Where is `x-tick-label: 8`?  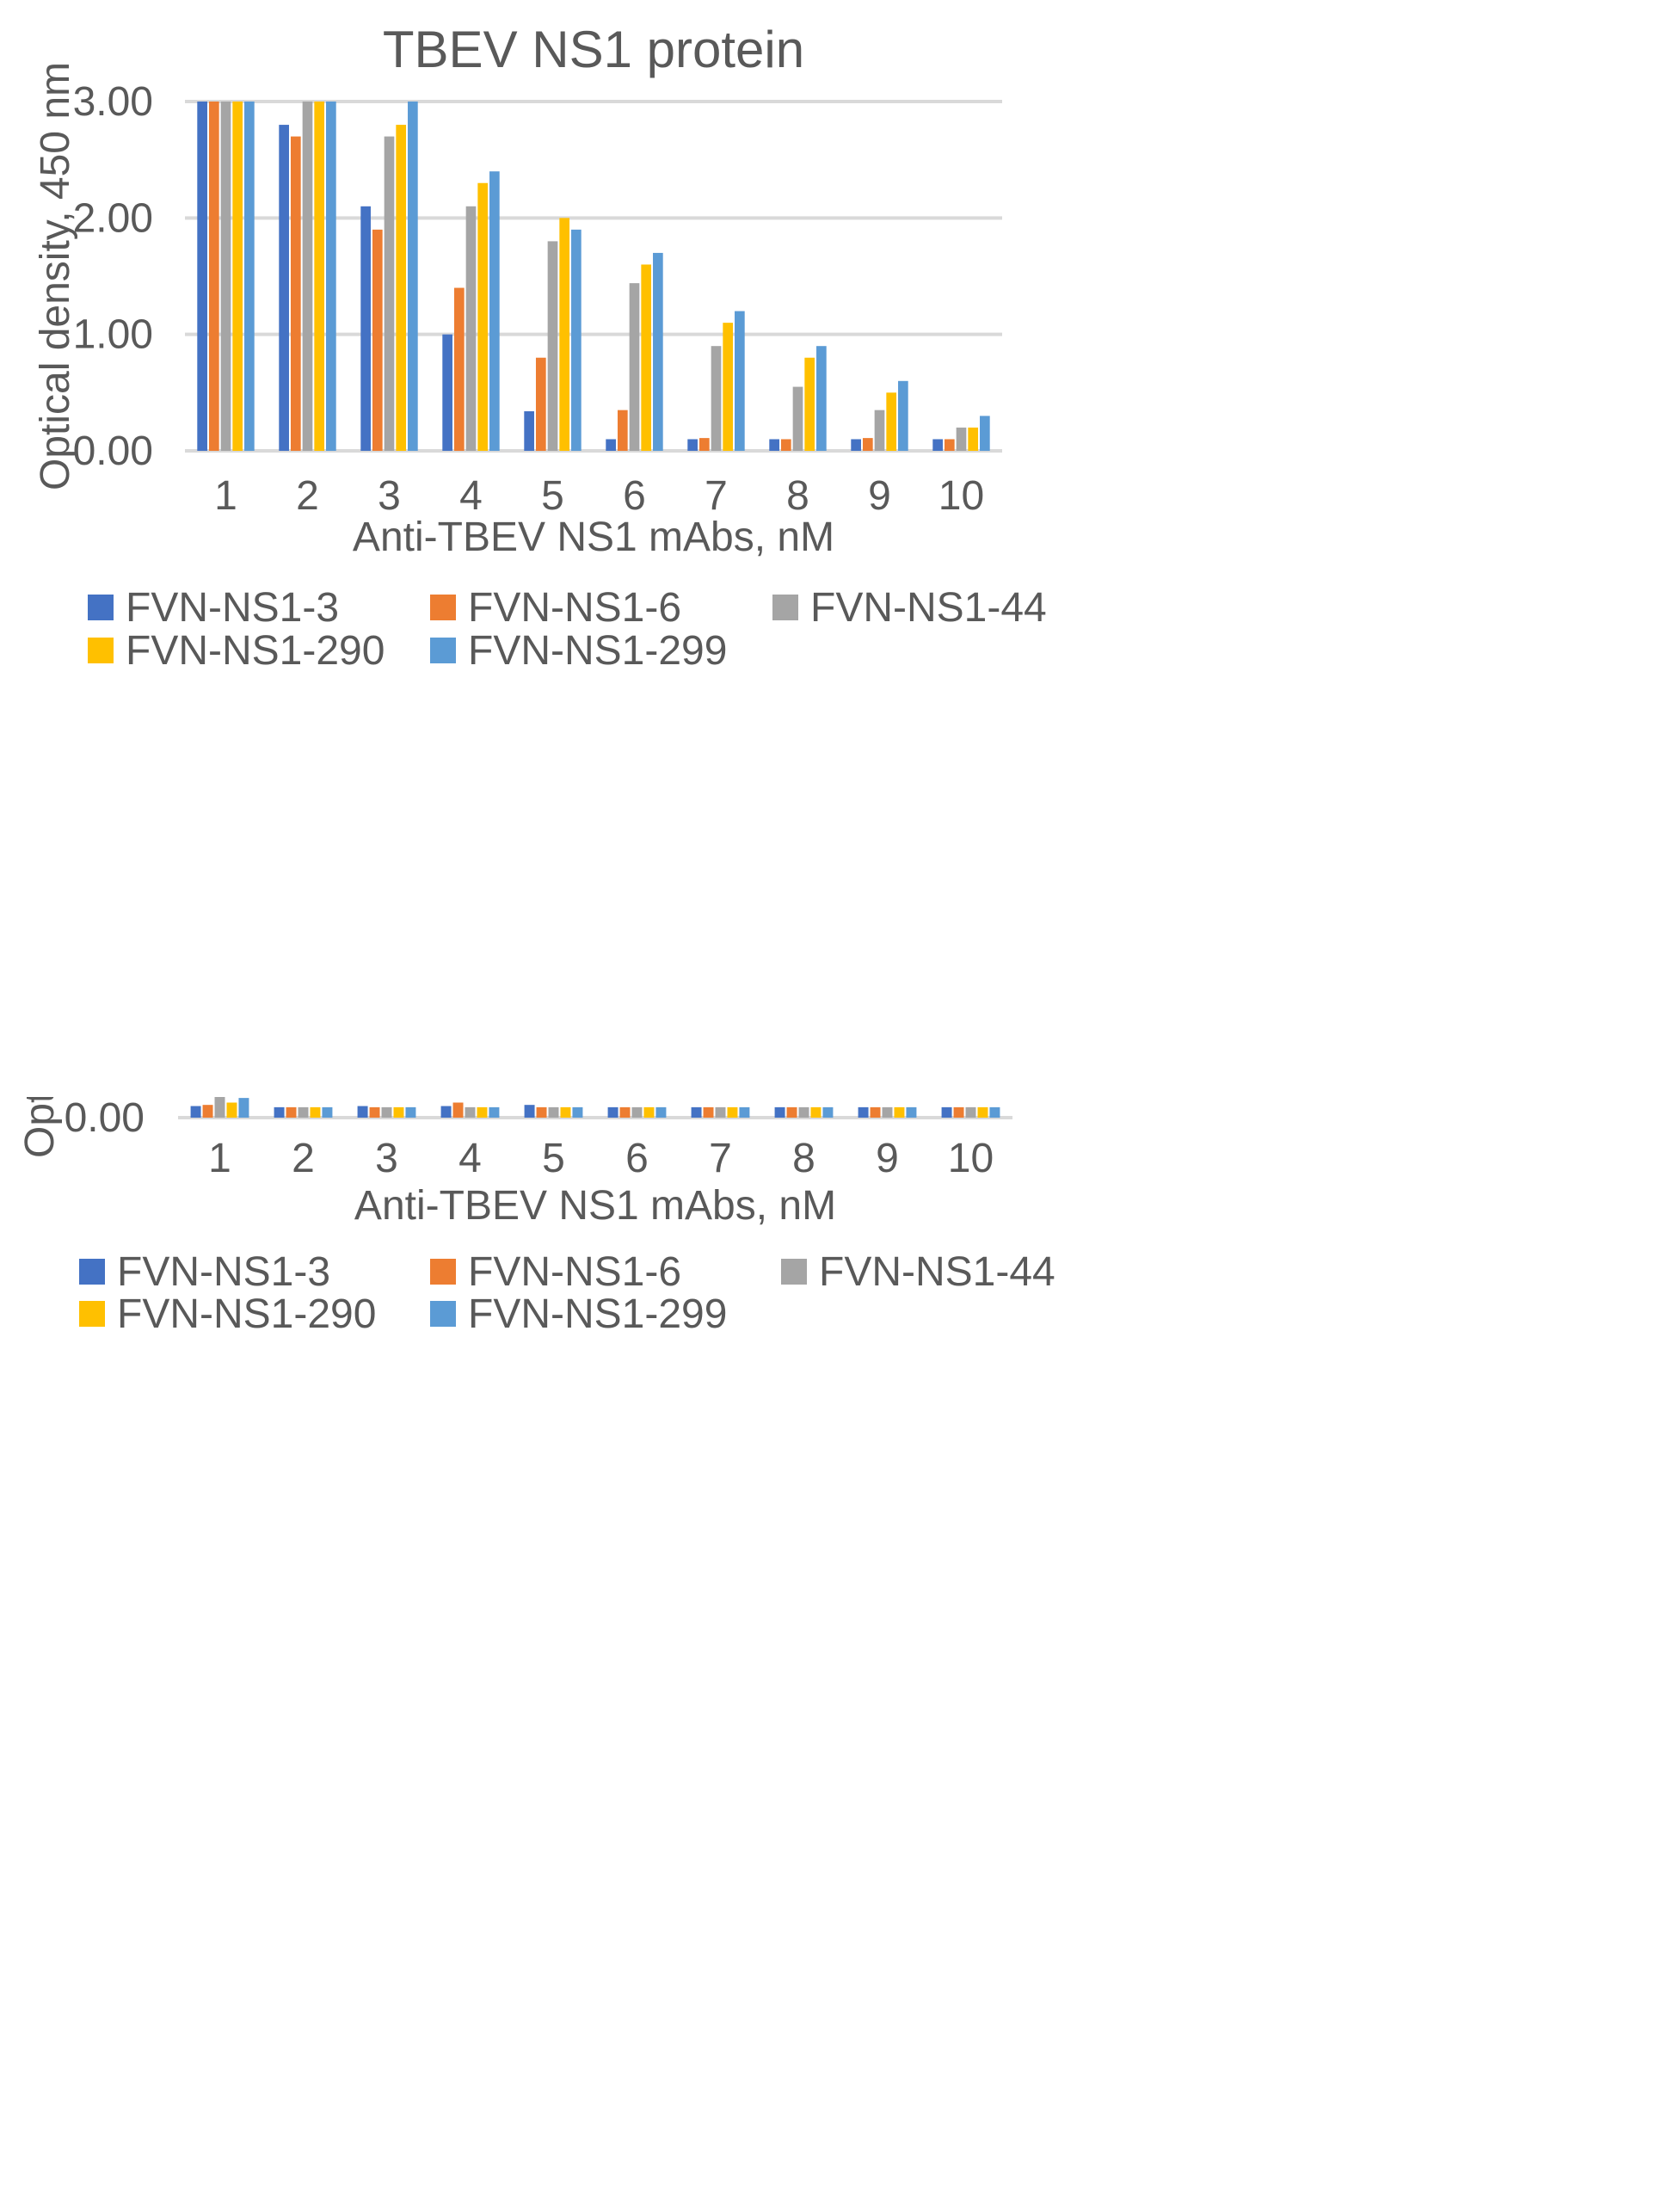
x-tick-label: 8 is located at coordinates (803, 1158).